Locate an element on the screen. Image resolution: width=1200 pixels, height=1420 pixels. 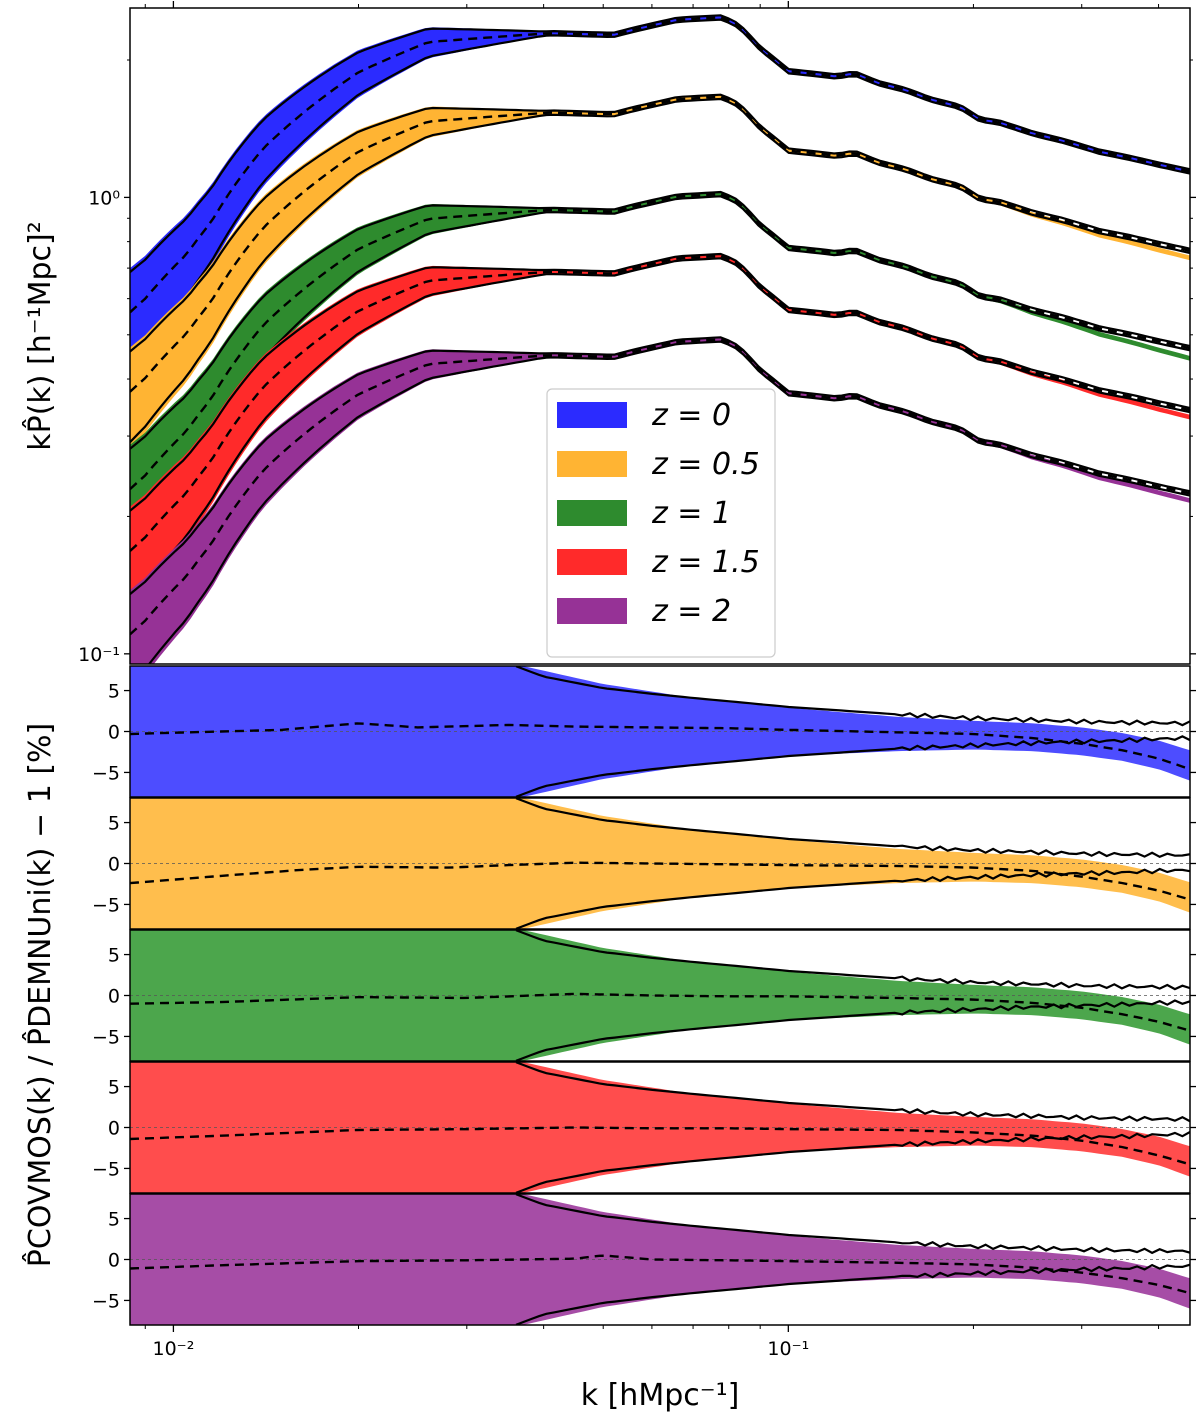
legend-label: z = 2 is located at coordinates (691, 611).